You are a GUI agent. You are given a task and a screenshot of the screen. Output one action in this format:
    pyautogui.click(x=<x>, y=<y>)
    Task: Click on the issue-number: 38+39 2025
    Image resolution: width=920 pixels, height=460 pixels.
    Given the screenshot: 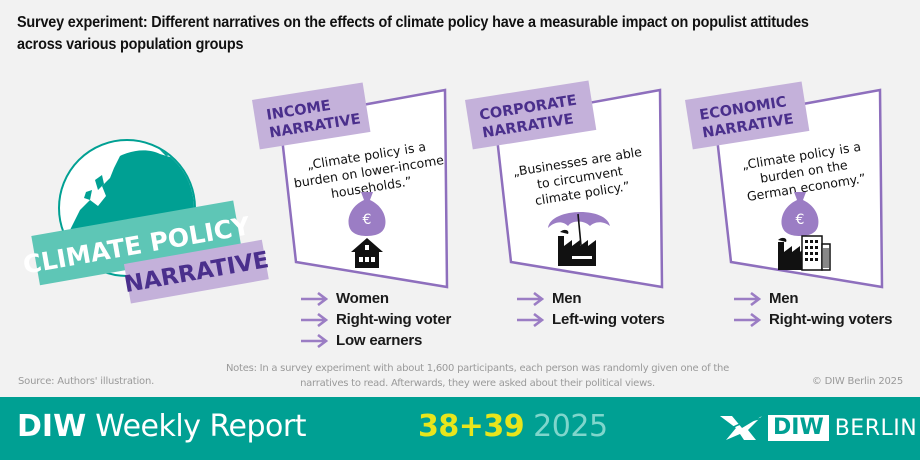 What is the action you would take?
    pyautogui.click(x=513, y=426)
    